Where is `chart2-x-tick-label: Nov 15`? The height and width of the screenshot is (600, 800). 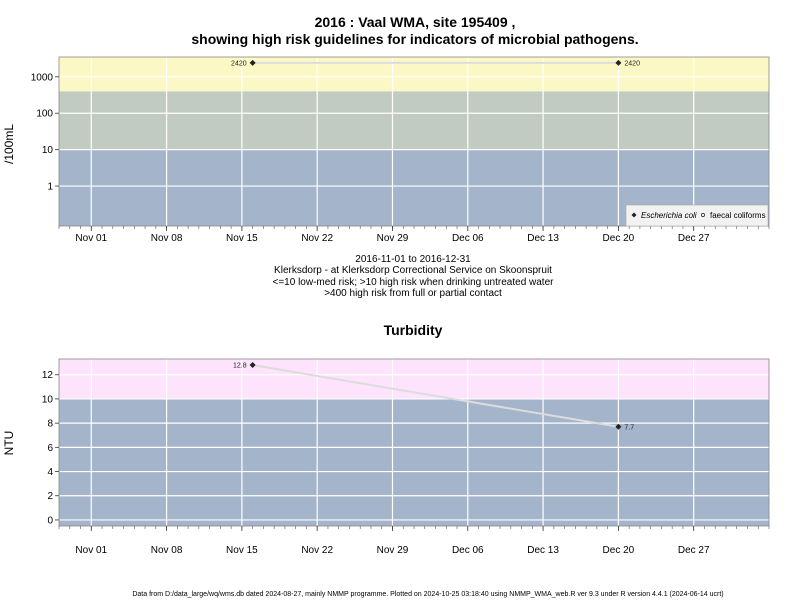
chart2-x-tick-label: Nov 15 is located at coordinates (242, 550).